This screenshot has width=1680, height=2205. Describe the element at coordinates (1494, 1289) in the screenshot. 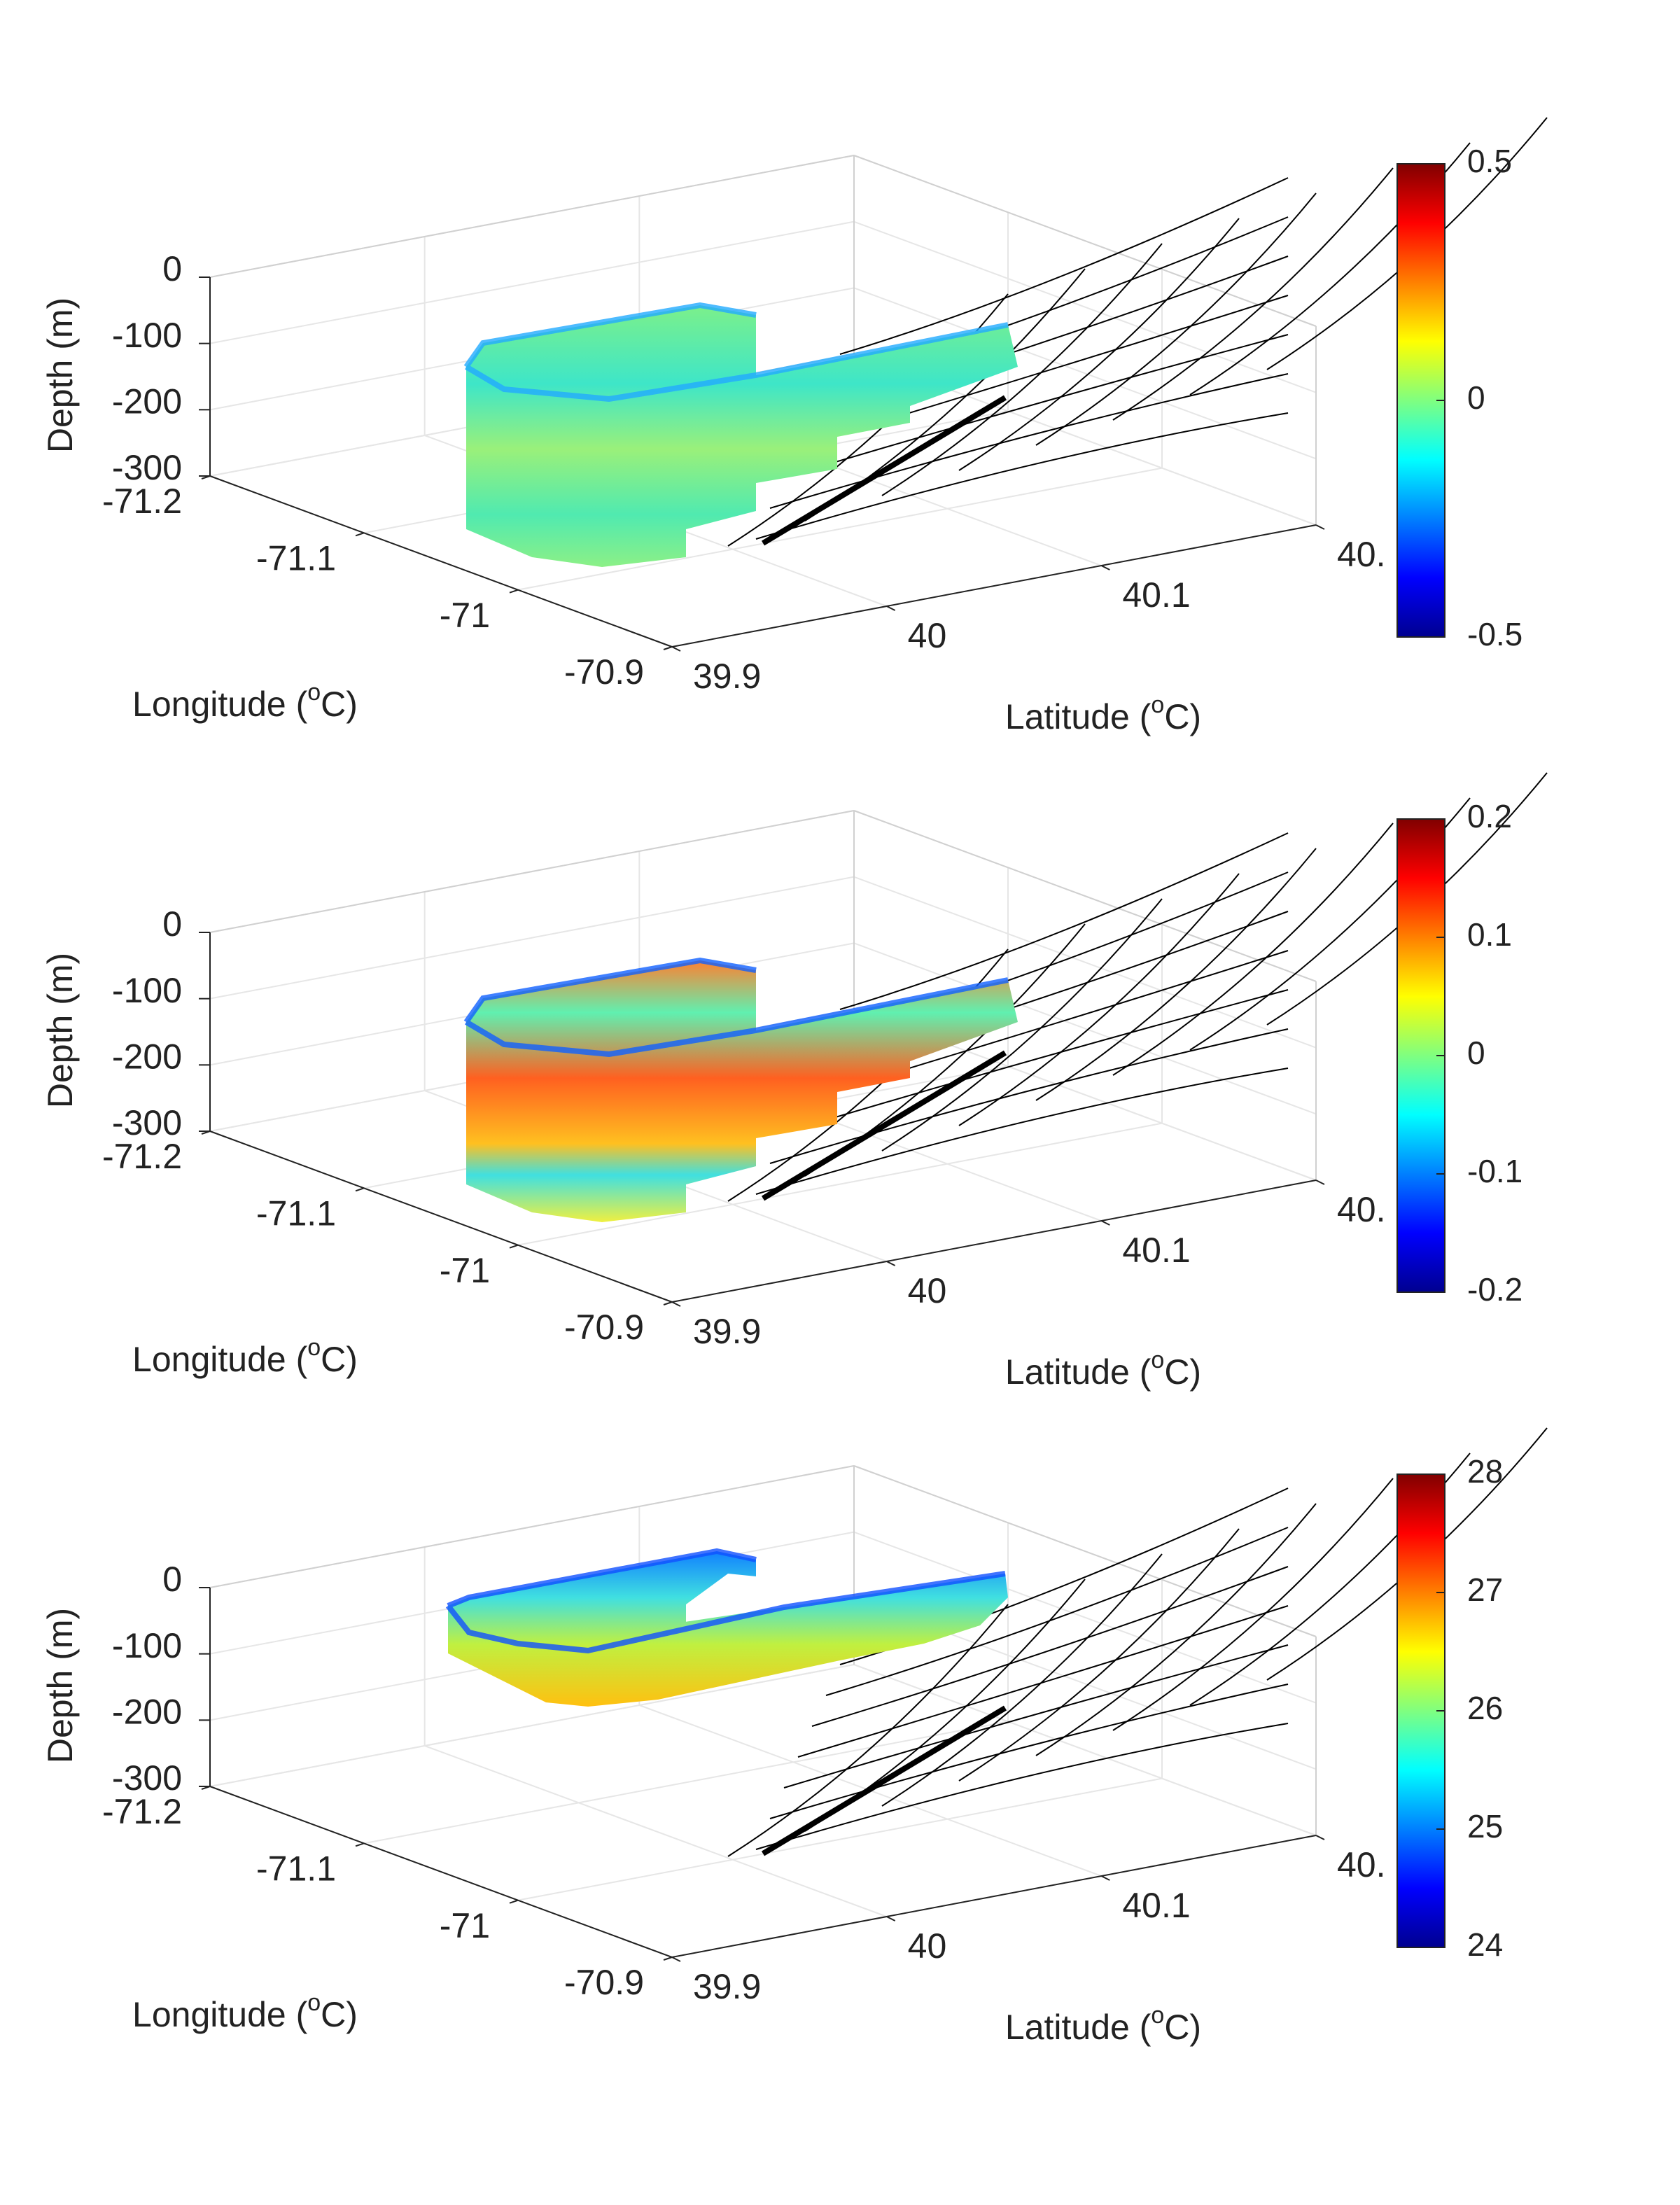

I see `colorbar-tick-label: -0.2` at that location.